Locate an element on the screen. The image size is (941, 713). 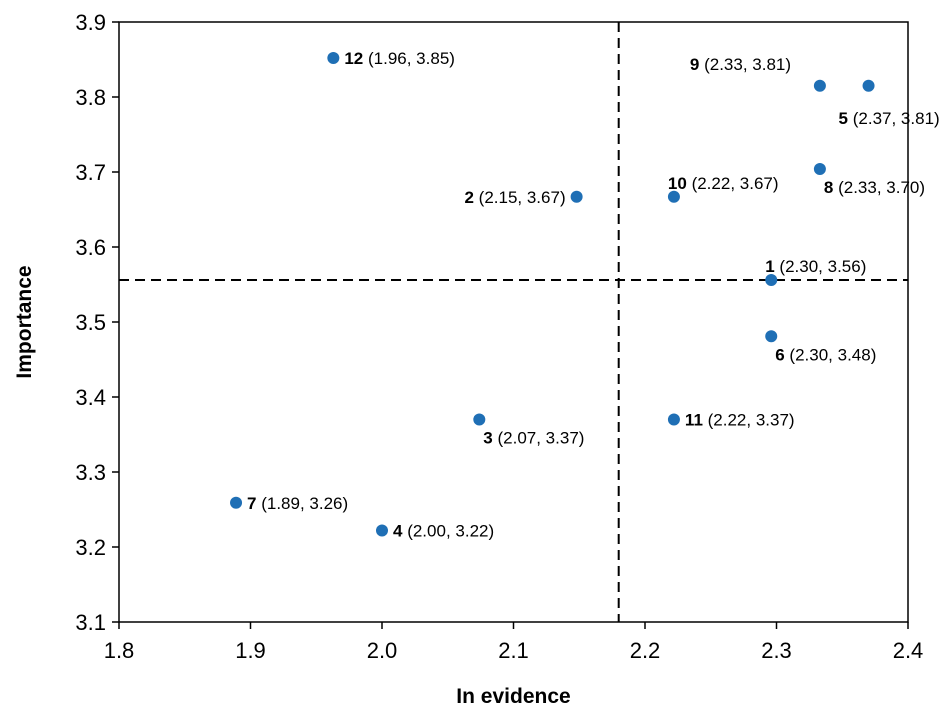
x-tick-label: 2.1 is located at coordinates (513, 650).